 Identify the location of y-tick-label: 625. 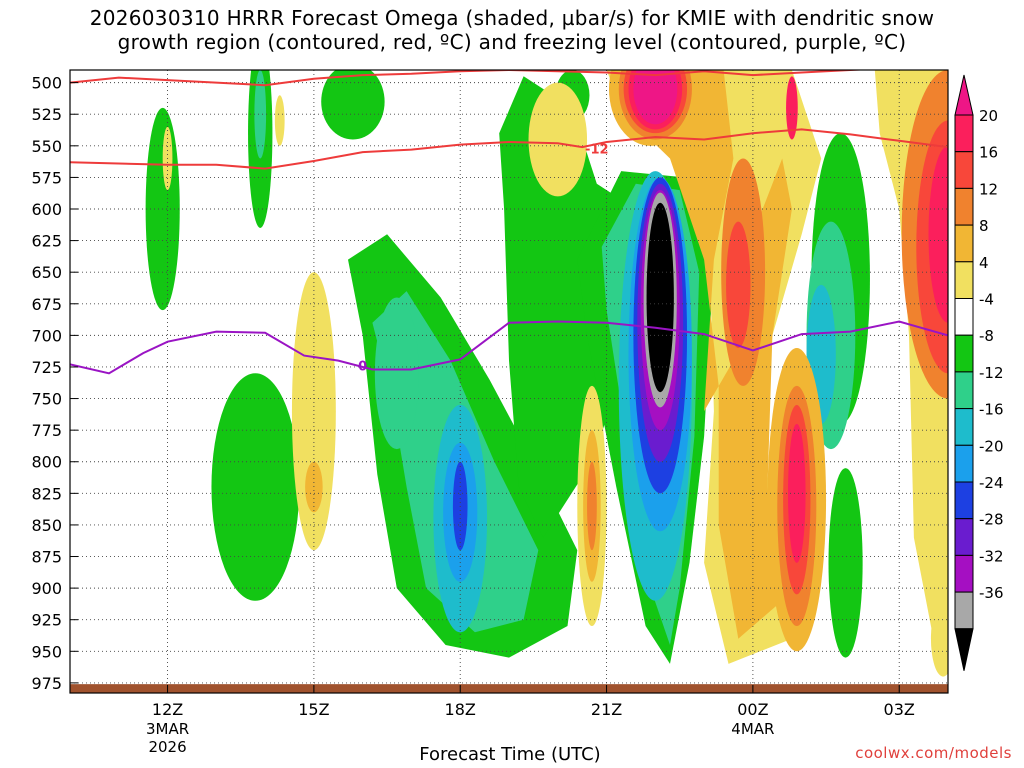
(46, 241).